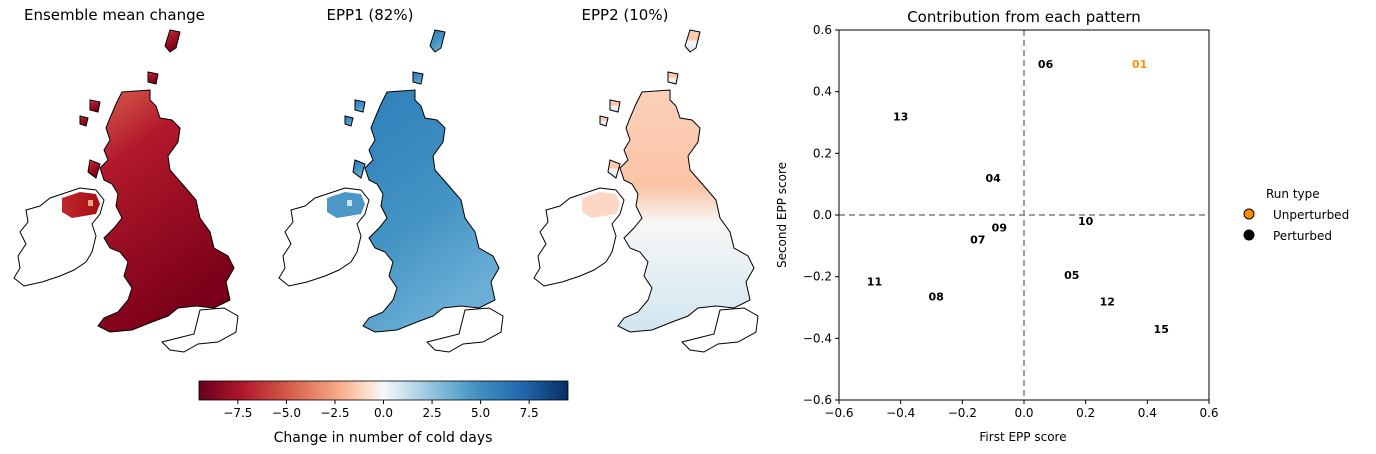 This screenshot has width=1376, height=454. I want to click on x-axis-label: First EPP score, so click(1022, 437).